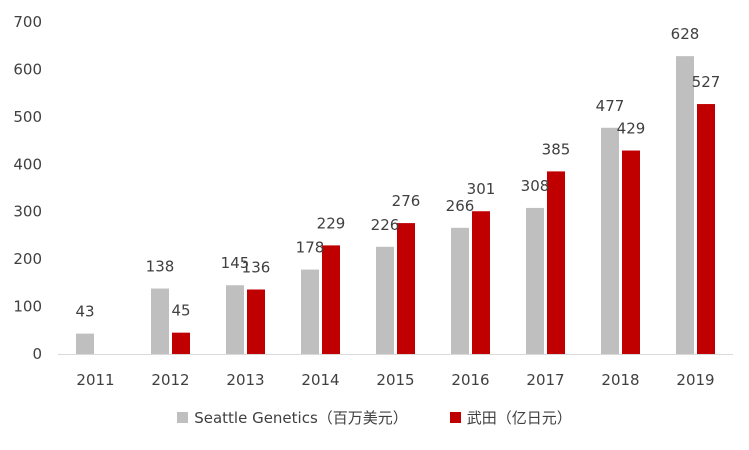  I want to click on data-label-seattle-genetics-2012: 138, so click(160, 267).